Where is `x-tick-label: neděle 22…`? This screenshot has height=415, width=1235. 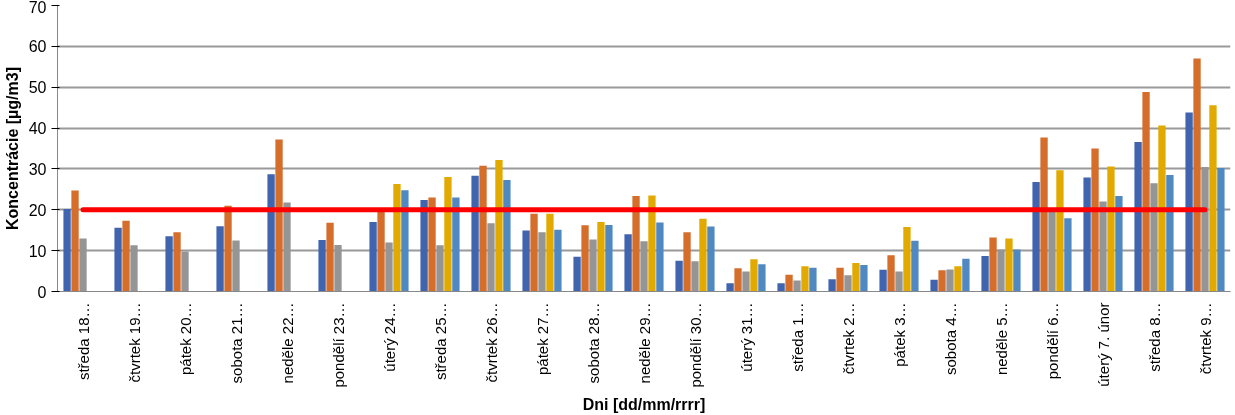 x-tick-label: neděle 22… is located at coordinates (287, 343).